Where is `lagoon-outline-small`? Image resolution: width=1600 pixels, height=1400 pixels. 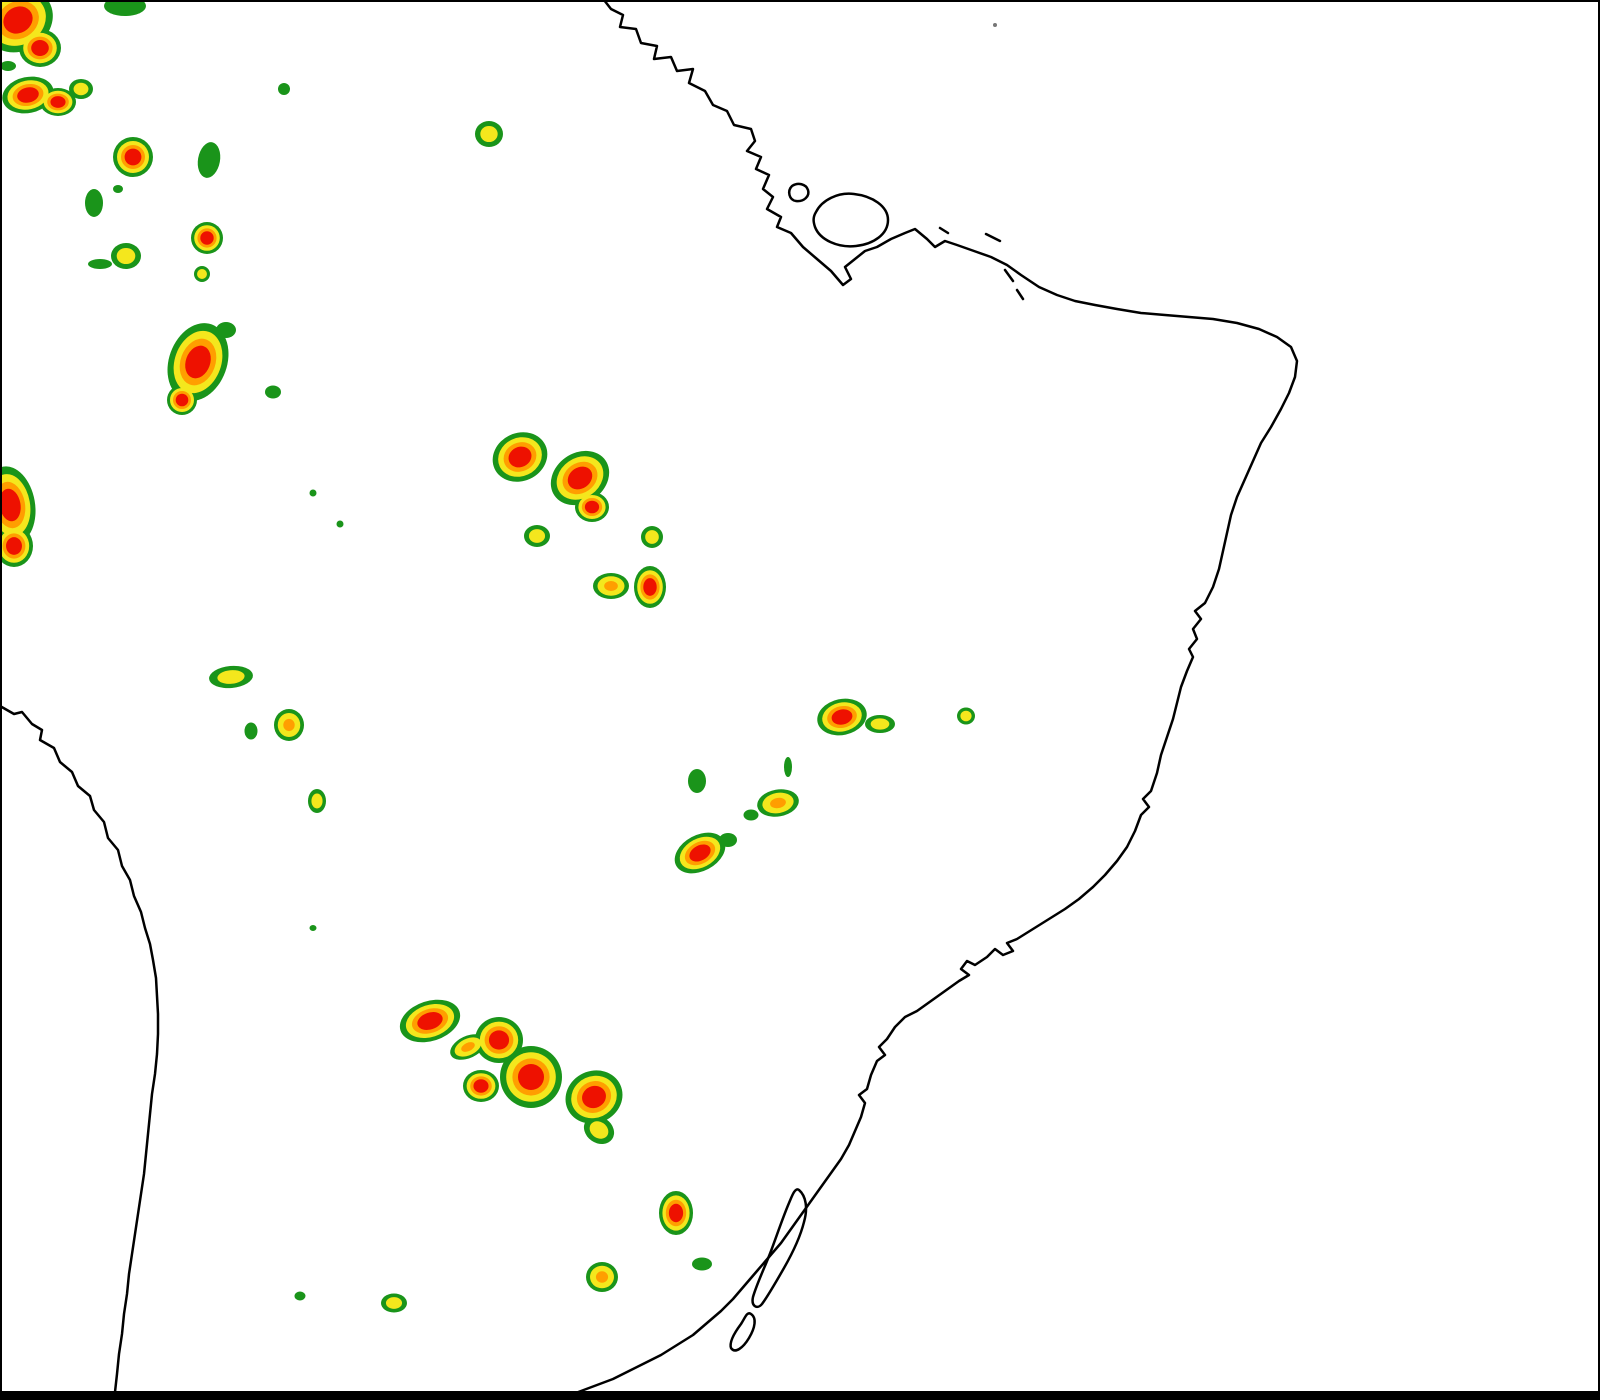 lagoon-outline-small is located at coordinates (742, 1332).